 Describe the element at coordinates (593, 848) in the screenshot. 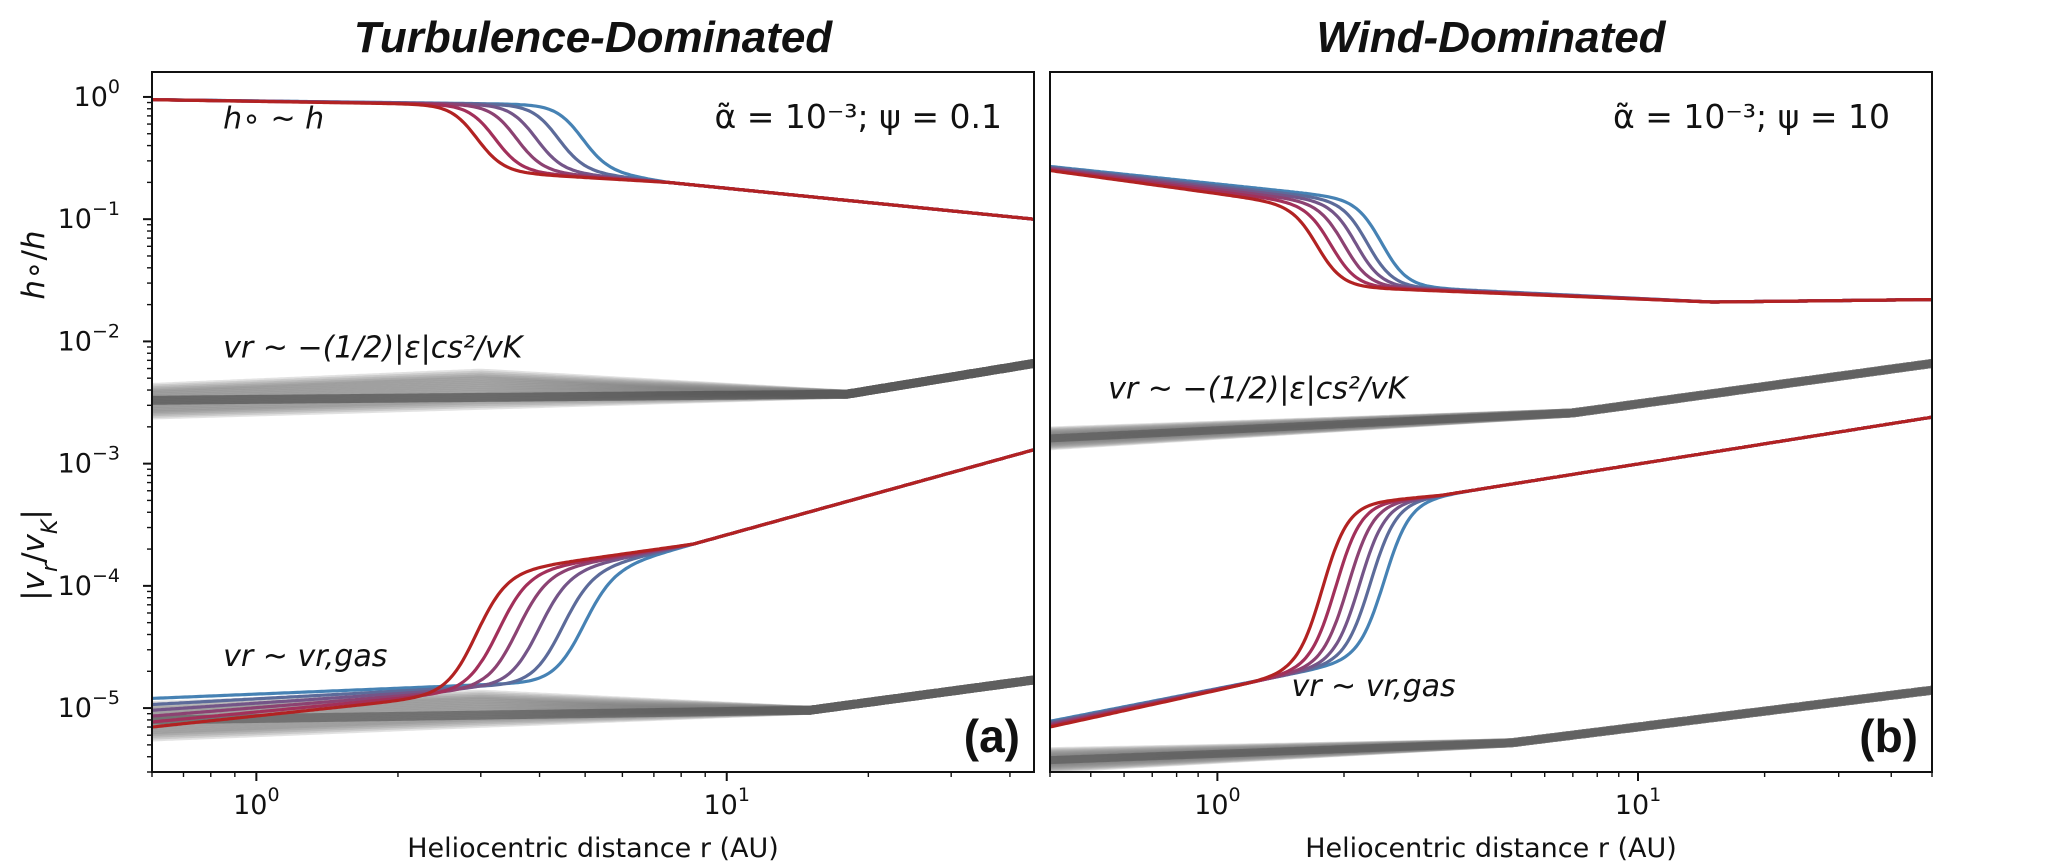

I see `panel-a-xlabel: Heliocentric distance r (AU)` at that location.